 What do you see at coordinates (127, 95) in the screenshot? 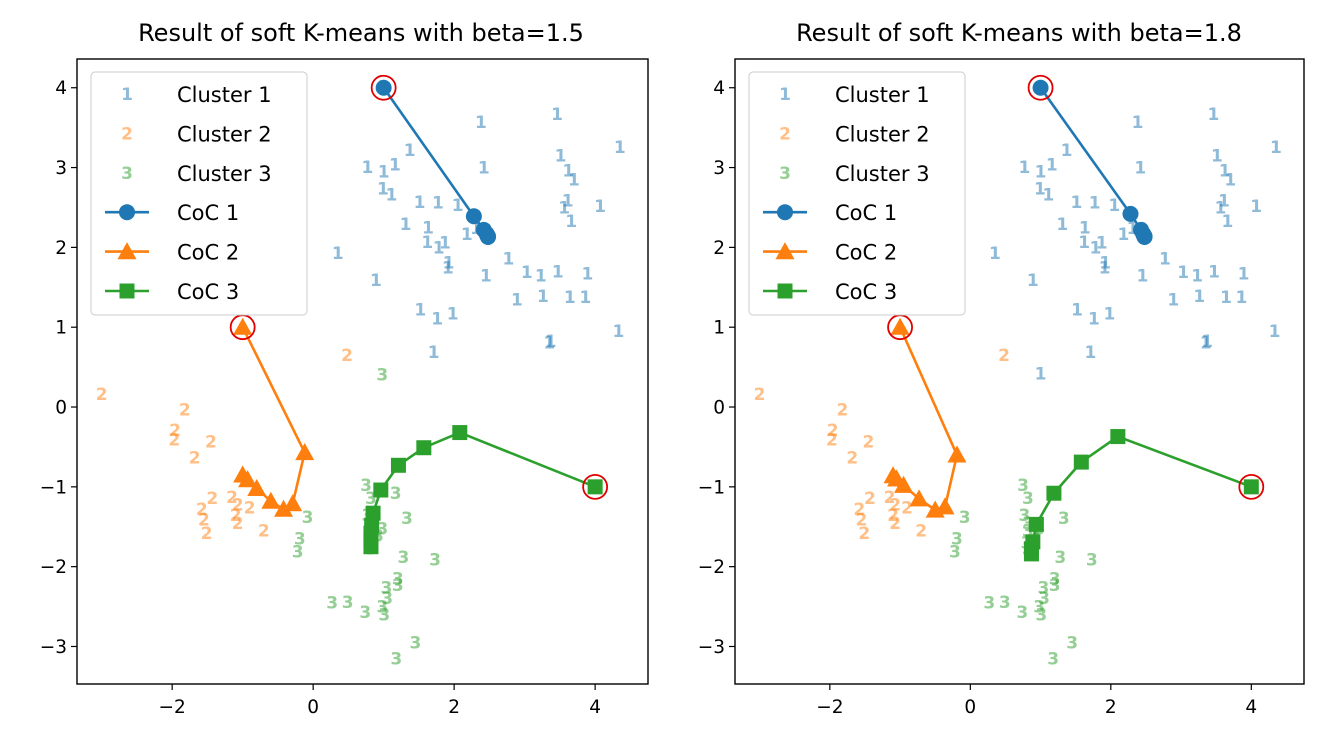
I see `legend-marker: 1` at bounding box center [127, 95].